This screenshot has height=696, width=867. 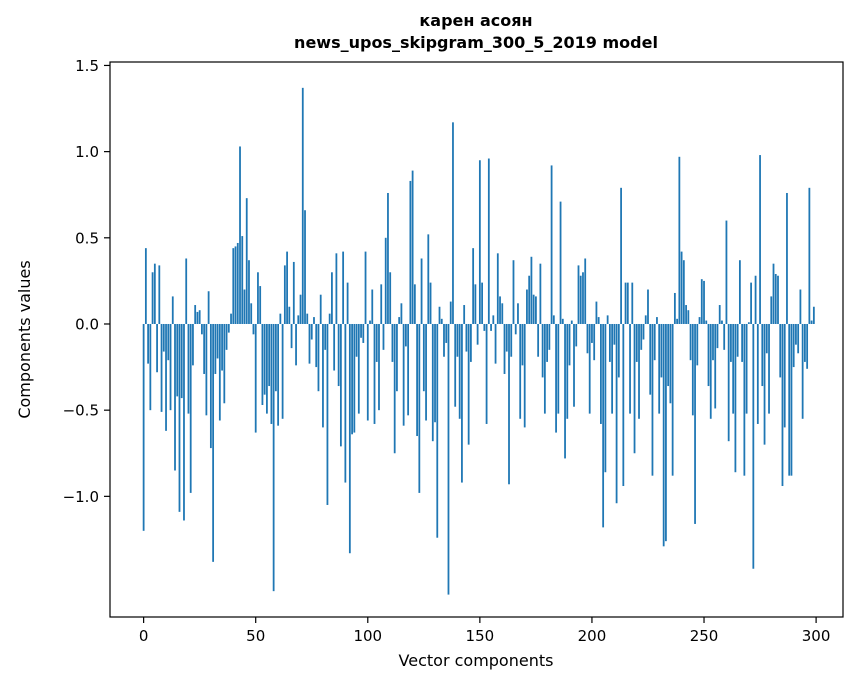 What do you see at coordinates (87, 238) in the screenshot?
I see `y-tick-label: 0.5` at bounding box center [87, 238].